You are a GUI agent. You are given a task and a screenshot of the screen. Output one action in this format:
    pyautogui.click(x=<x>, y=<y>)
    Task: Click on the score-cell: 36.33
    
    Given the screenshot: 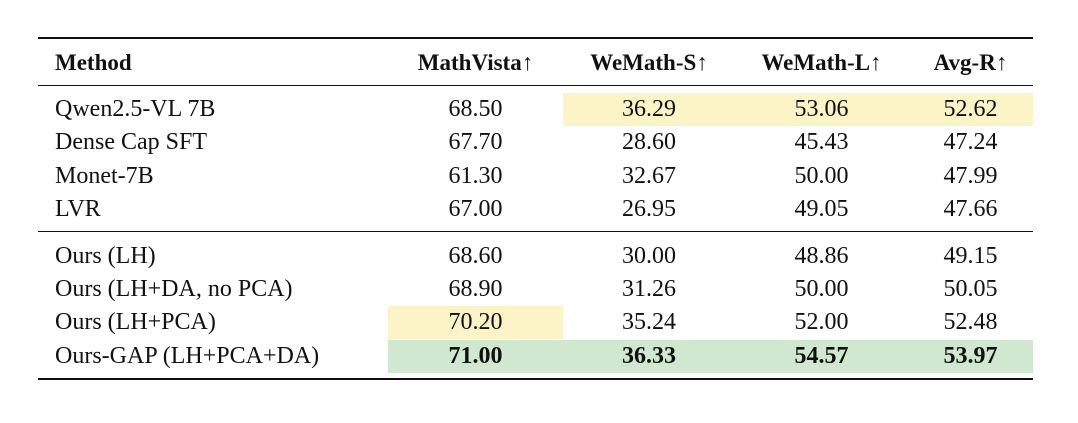 What is the action you would take?
    pyautogui.click(x=649, y=356)
    